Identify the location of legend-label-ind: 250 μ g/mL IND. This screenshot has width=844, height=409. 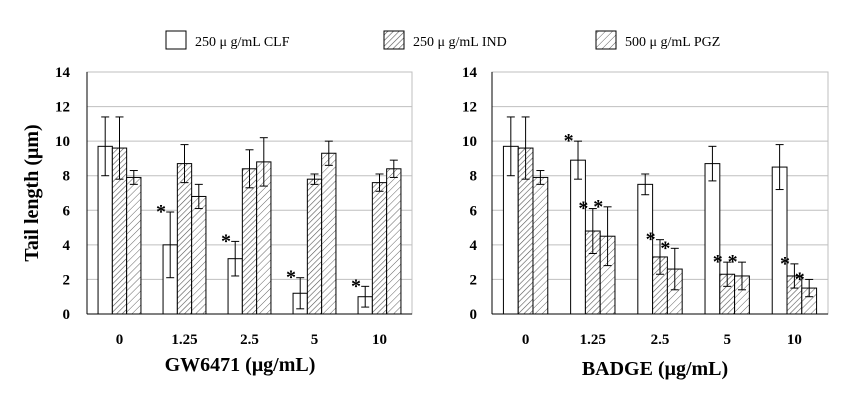
(460, 42).